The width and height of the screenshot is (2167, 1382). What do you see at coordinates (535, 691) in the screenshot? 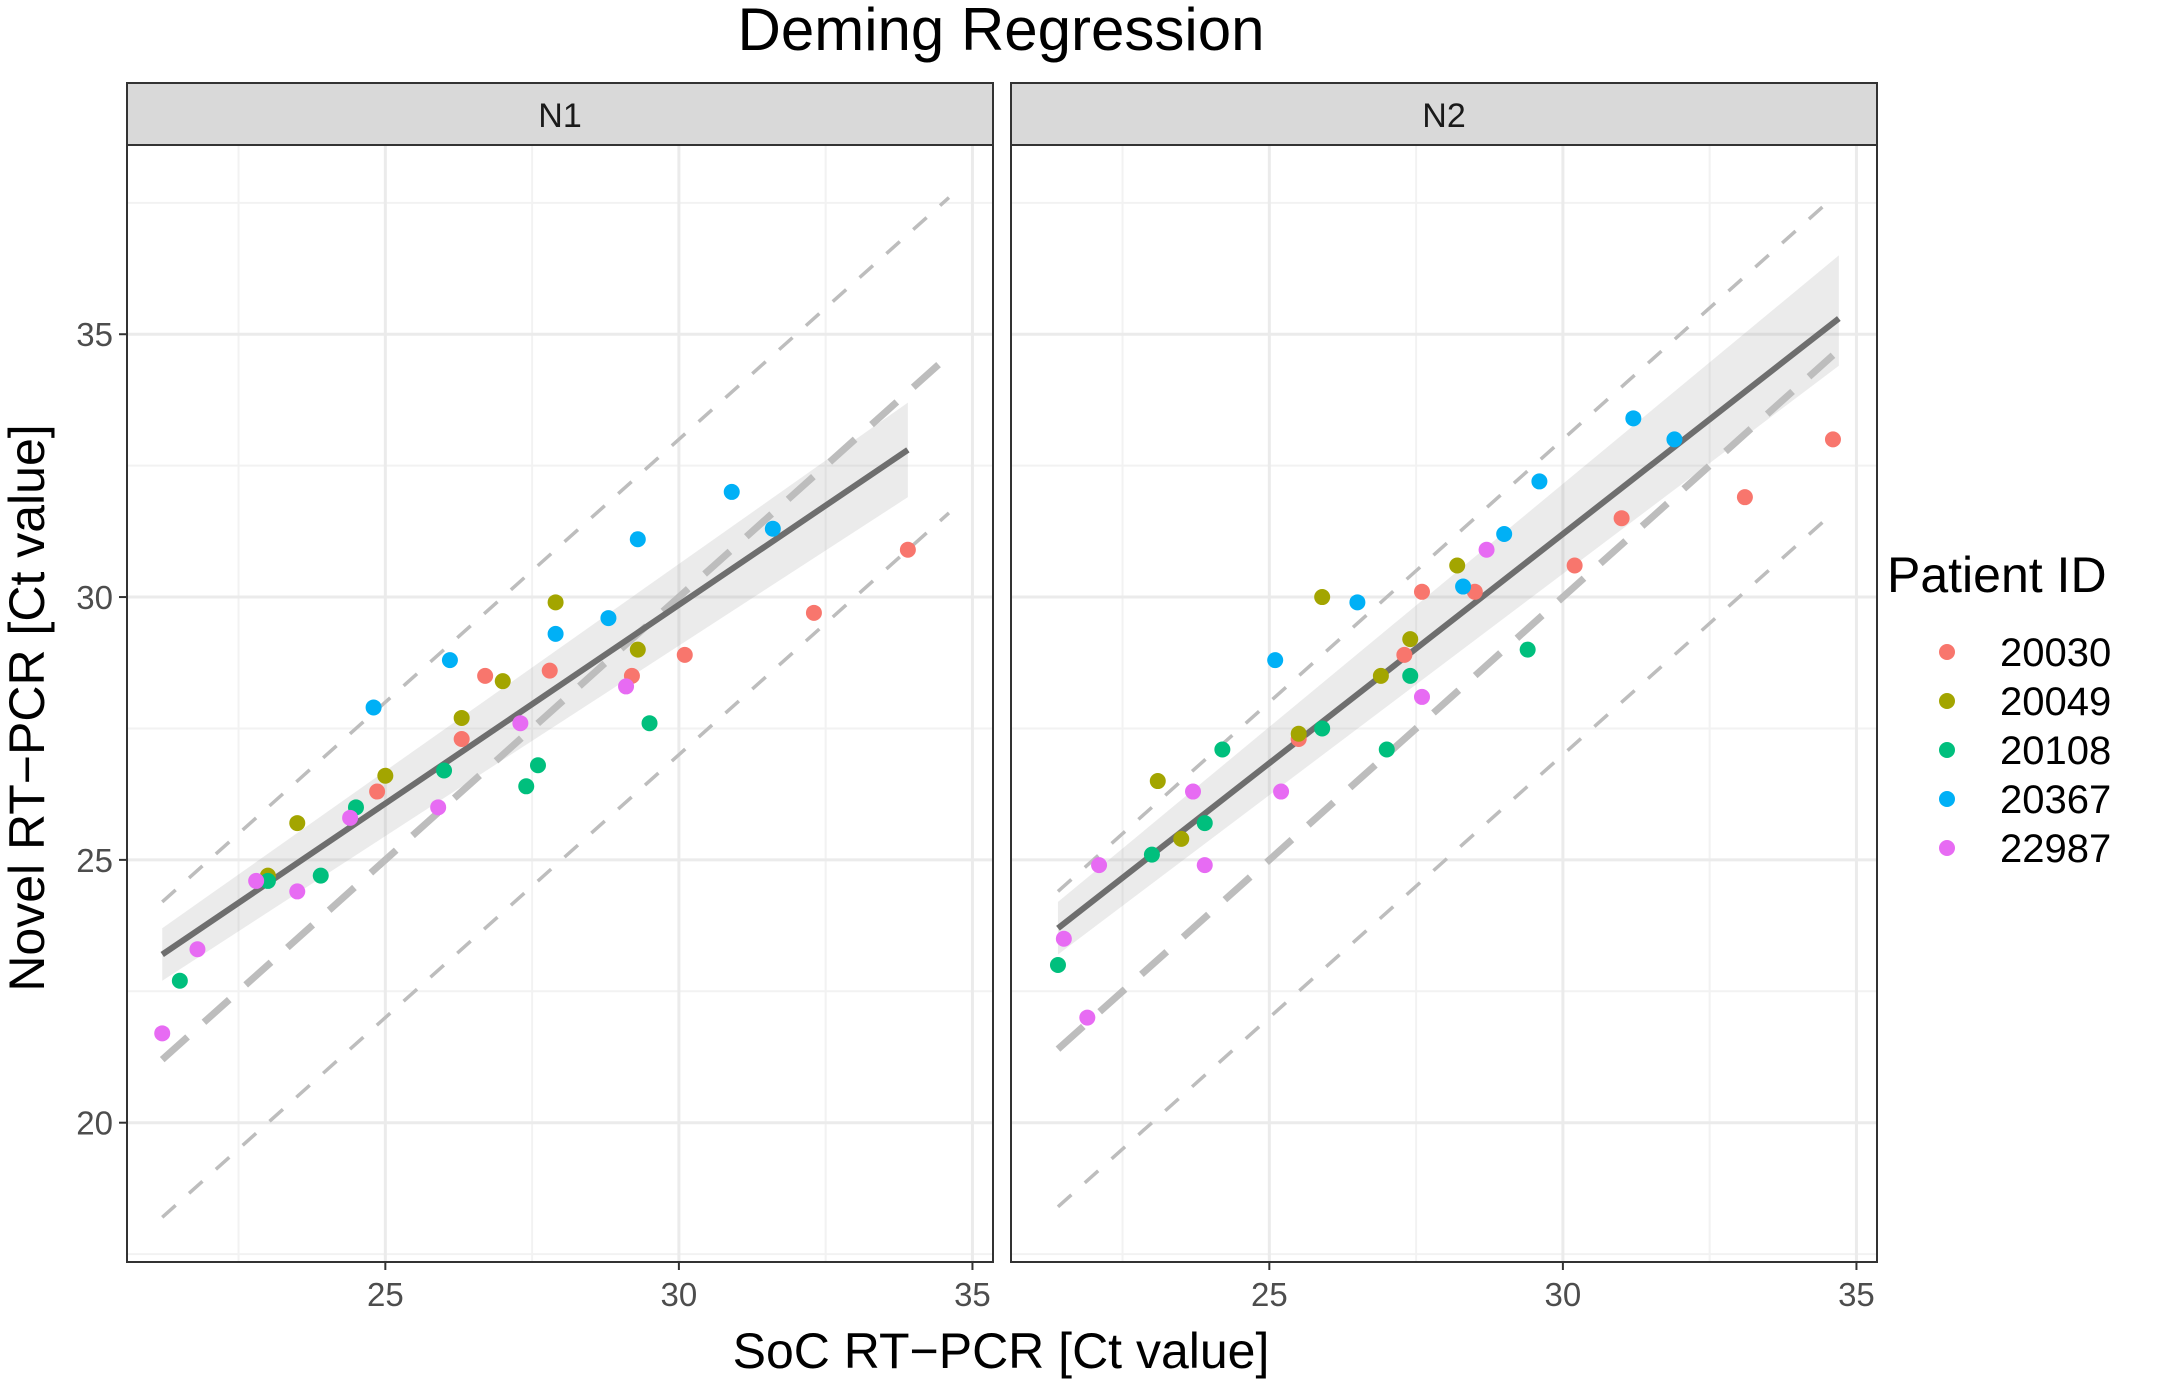
I see `confidence-band` at bounding box center [535, 691].